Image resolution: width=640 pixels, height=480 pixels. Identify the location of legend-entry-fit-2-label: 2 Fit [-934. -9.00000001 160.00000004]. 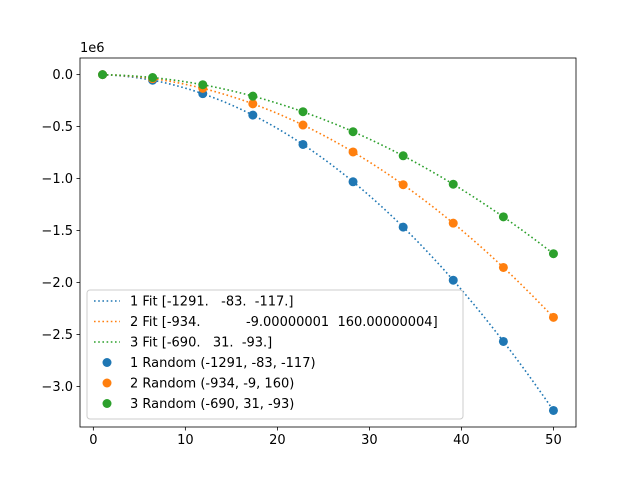
(284, 322).